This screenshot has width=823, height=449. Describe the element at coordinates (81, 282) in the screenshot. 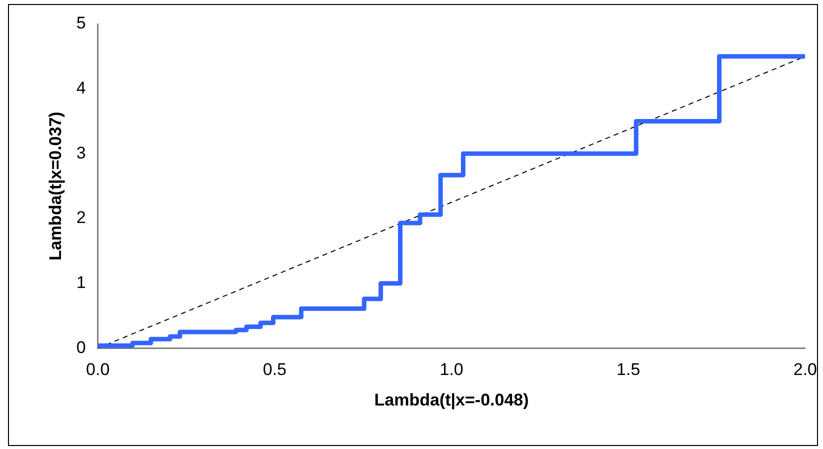

I see `y-tick-label: 1` at that location.